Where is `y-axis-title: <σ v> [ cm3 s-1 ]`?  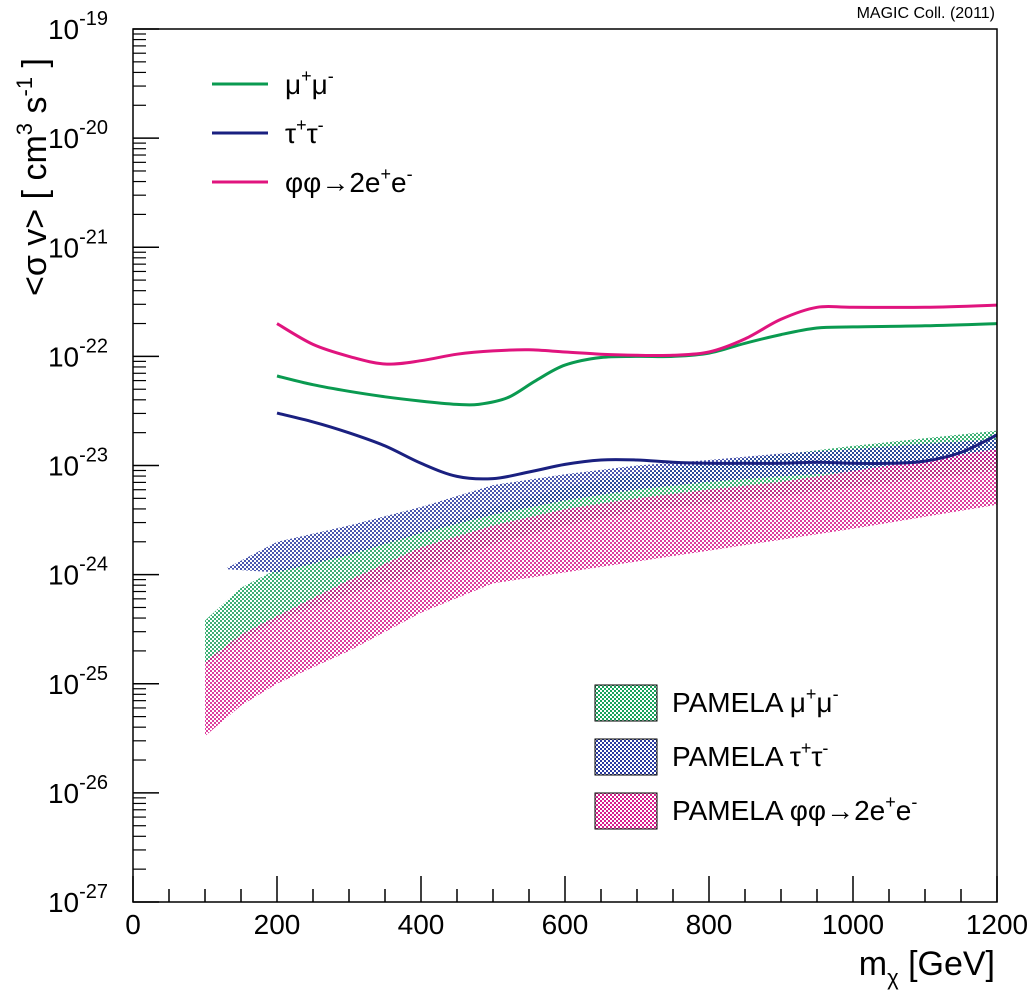
y-axis-title: <σ v> [ cm3 s-1 ] is located at coordinates (33, 177).